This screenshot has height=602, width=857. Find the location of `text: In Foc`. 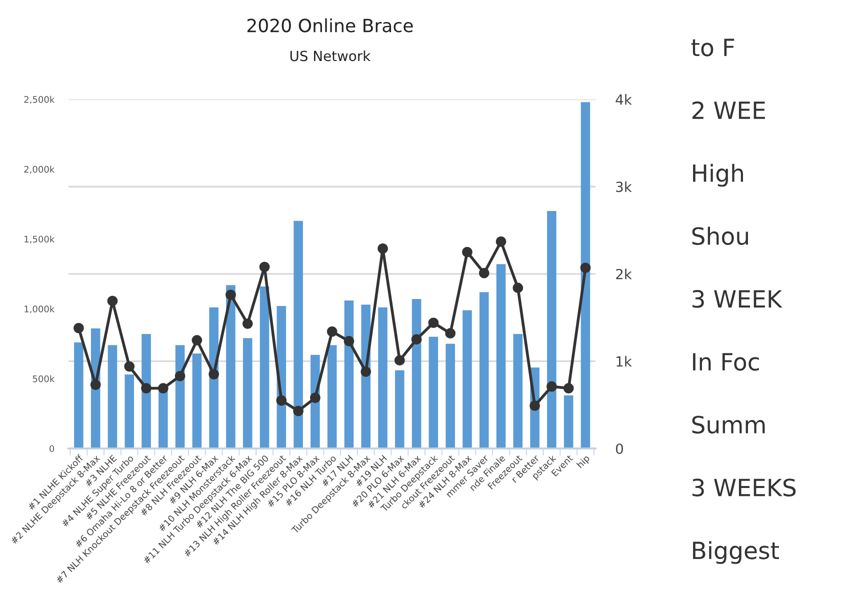

text: In Foc is located at coordinates (726, 362).